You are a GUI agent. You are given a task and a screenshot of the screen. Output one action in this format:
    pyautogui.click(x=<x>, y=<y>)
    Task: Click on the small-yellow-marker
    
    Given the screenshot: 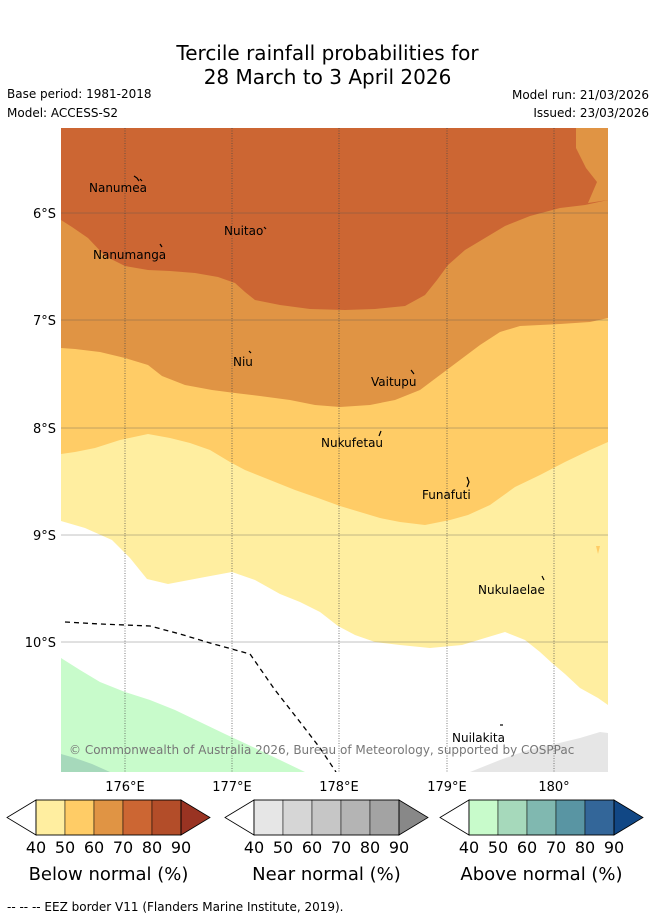 What is the action you would take?
    pyautogui.click(x=598, y=550)
    